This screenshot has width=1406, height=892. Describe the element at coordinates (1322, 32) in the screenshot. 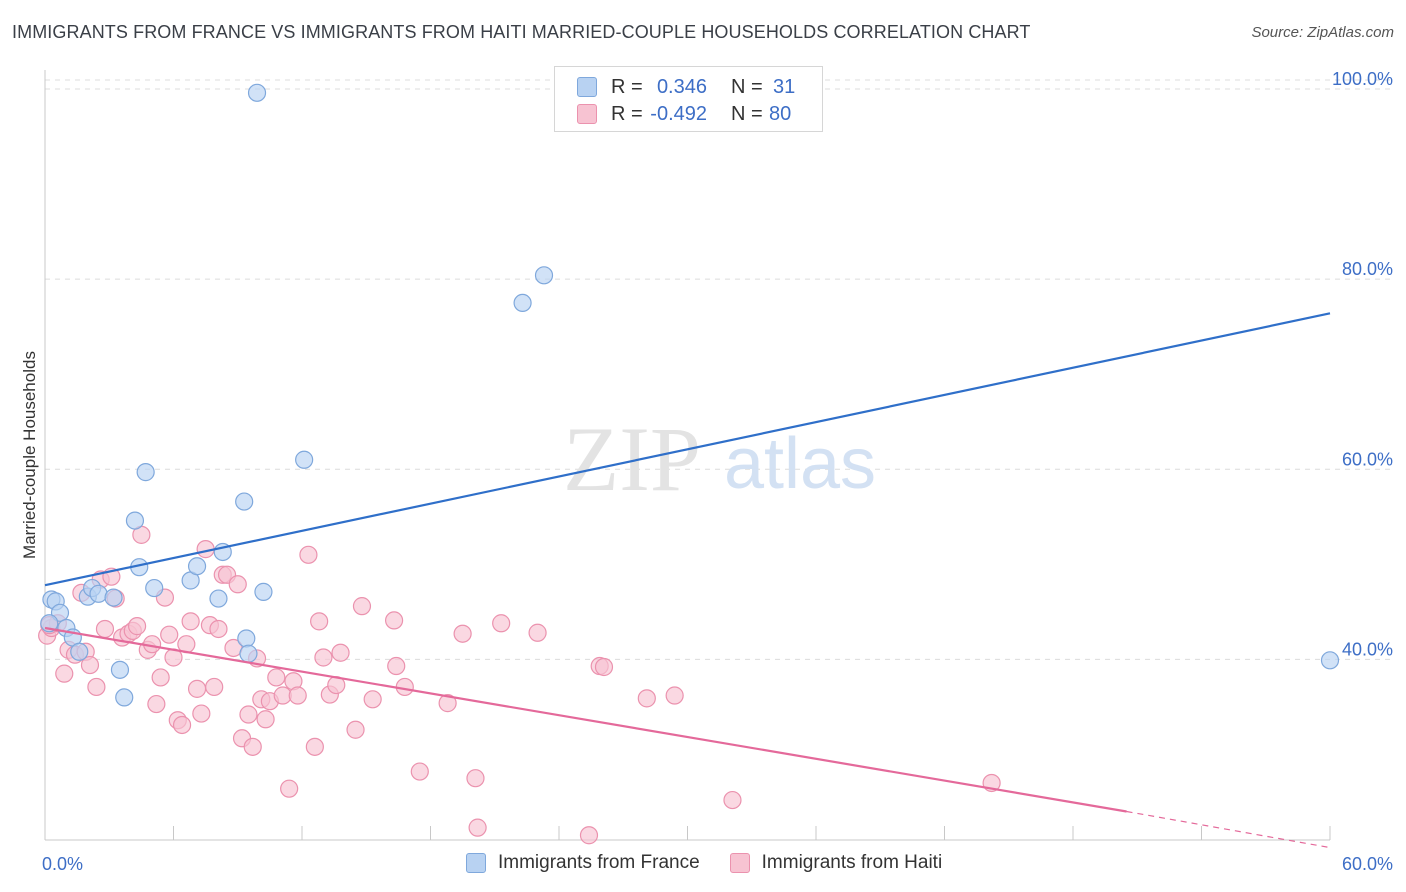

I see `source-label: Source: ZipAtlas.com` at that location.